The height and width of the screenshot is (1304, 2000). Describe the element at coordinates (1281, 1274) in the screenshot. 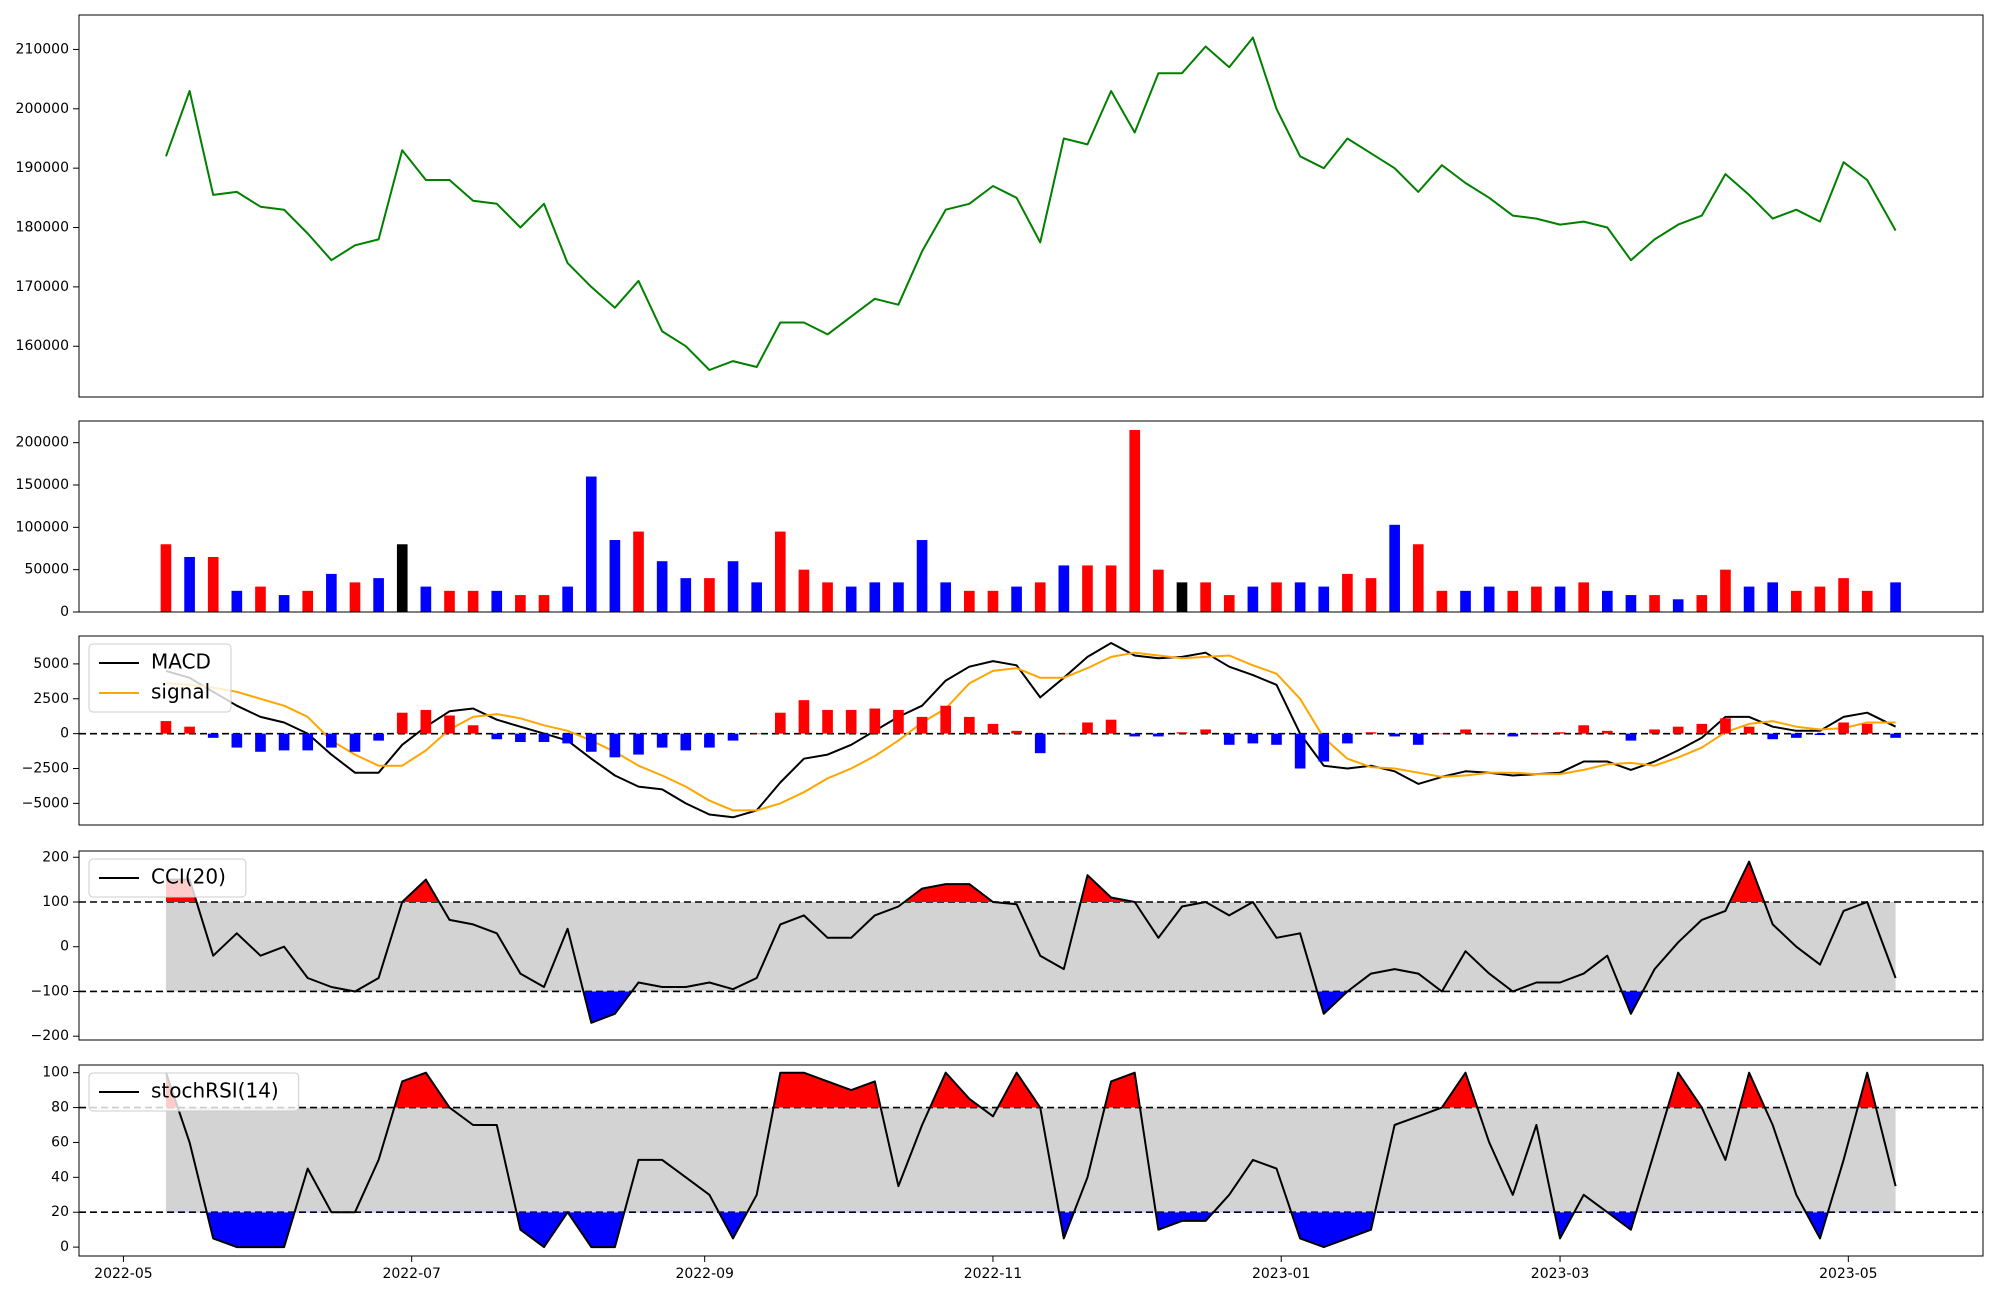

I see `x-tick-label: 2023-01` at that location.